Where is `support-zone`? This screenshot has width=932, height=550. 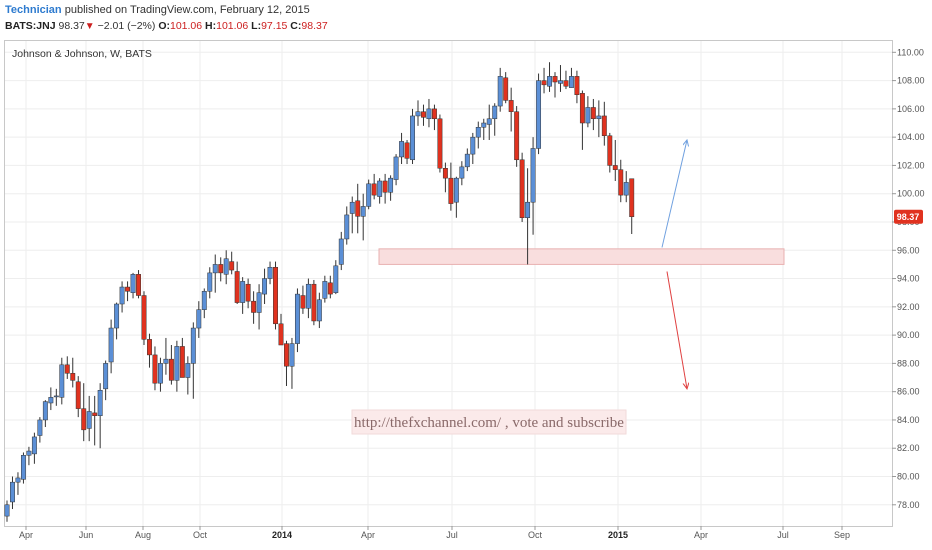 support-zone is located at coordinates (581, 256).